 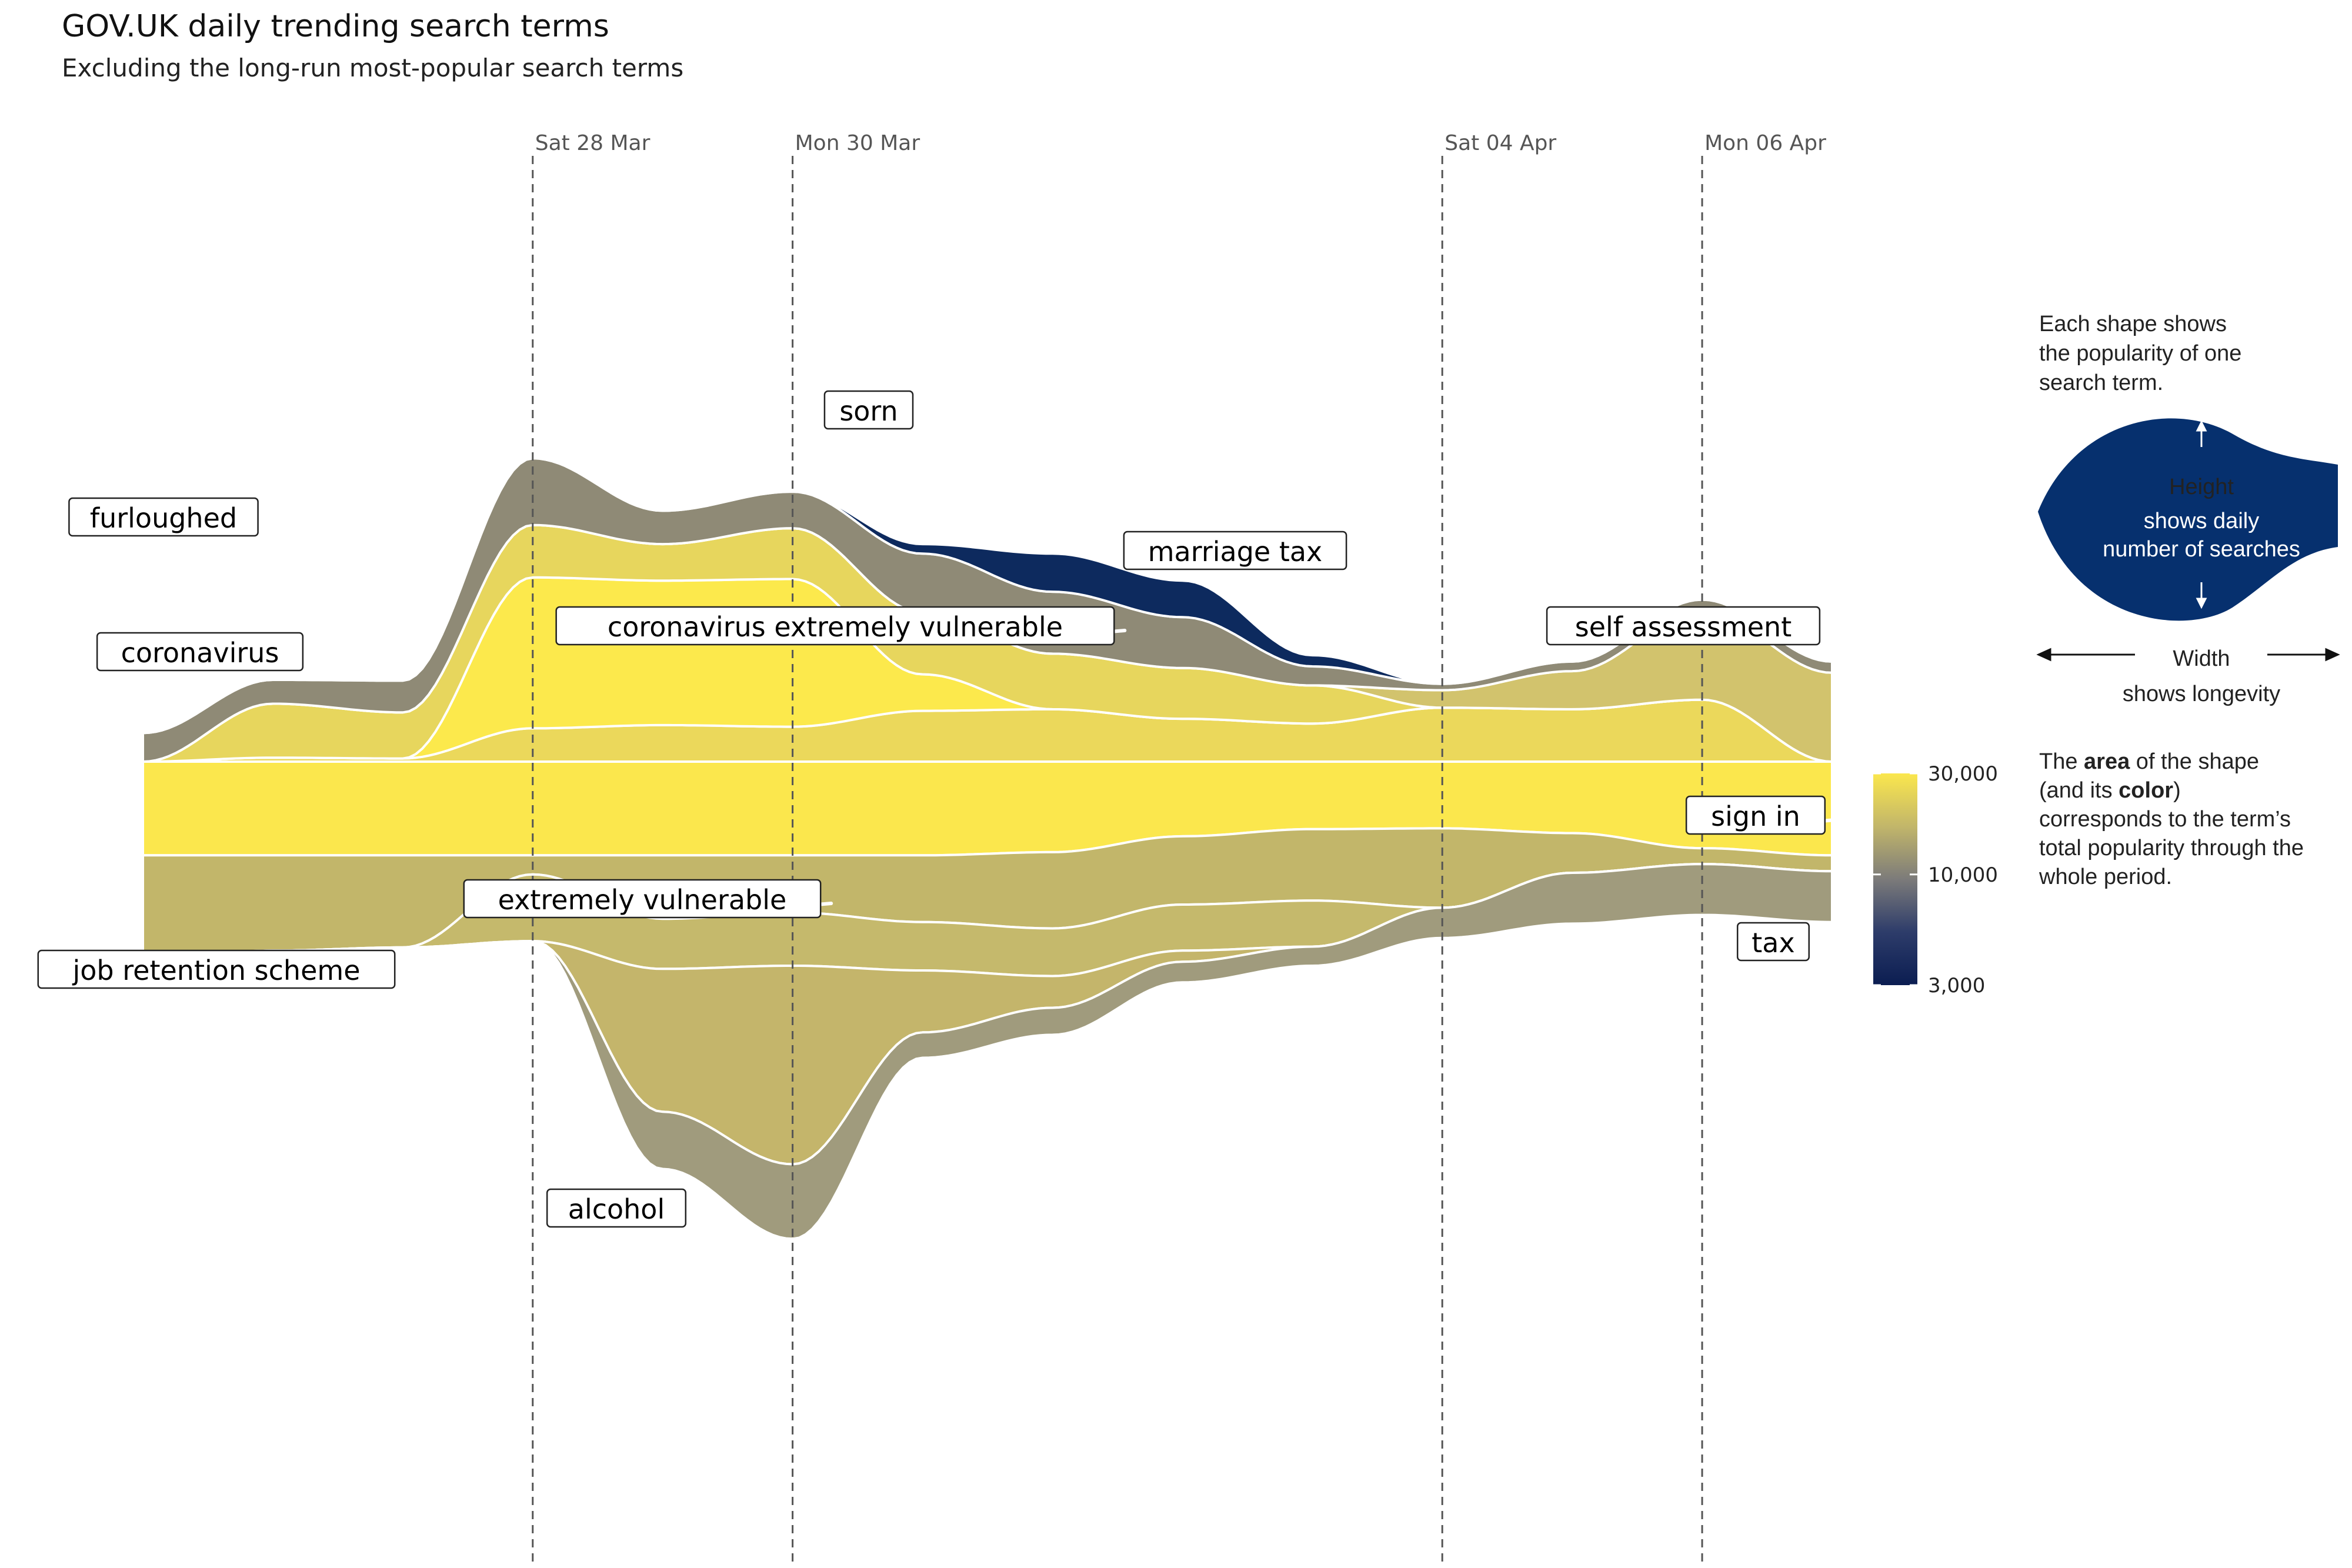 I want to click on area-line-part: corresponds to the term’s, so click(x=2165, y=819).